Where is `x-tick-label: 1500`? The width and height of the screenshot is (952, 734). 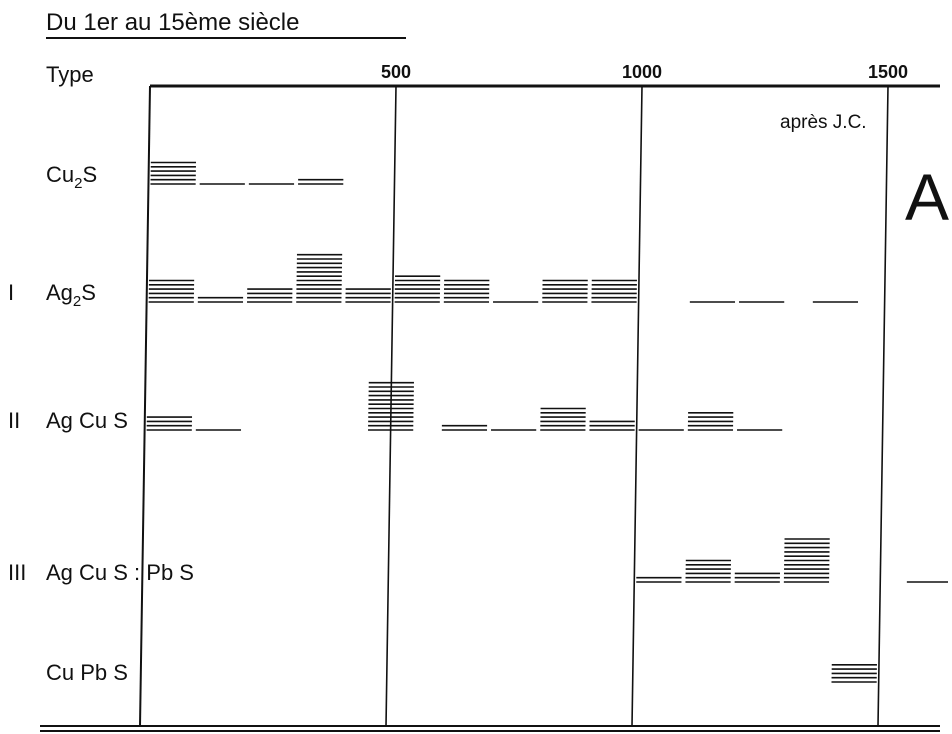
x-tick-label: 1500 is located at coordinates (888, 72).